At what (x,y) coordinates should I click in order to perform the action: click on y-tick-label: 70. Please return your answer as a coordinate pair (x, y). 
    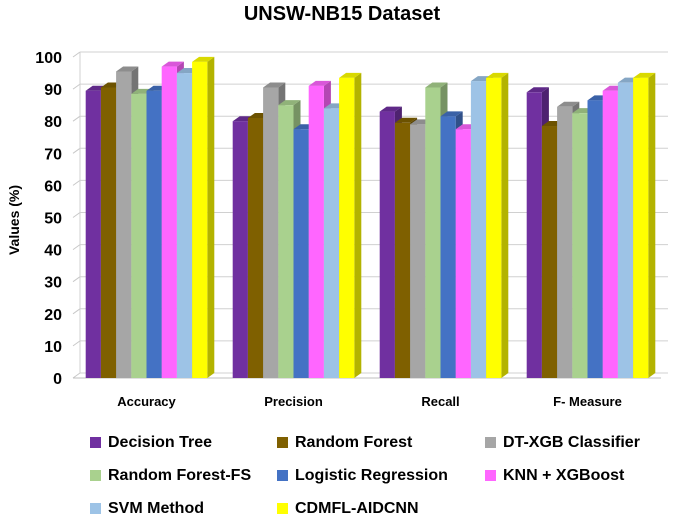
    Looking at the image, I should click on (53, 154).